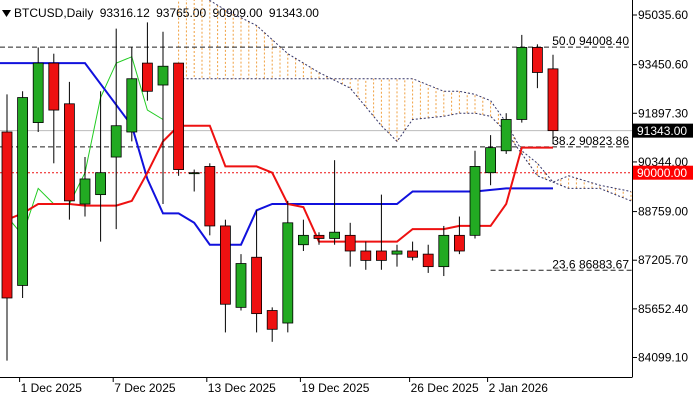 The image size is (700, 400). What do you see at coordinates (6, 13) in the screenshot?
I see `down-triangle-icon` at bounding box center [6, 13].